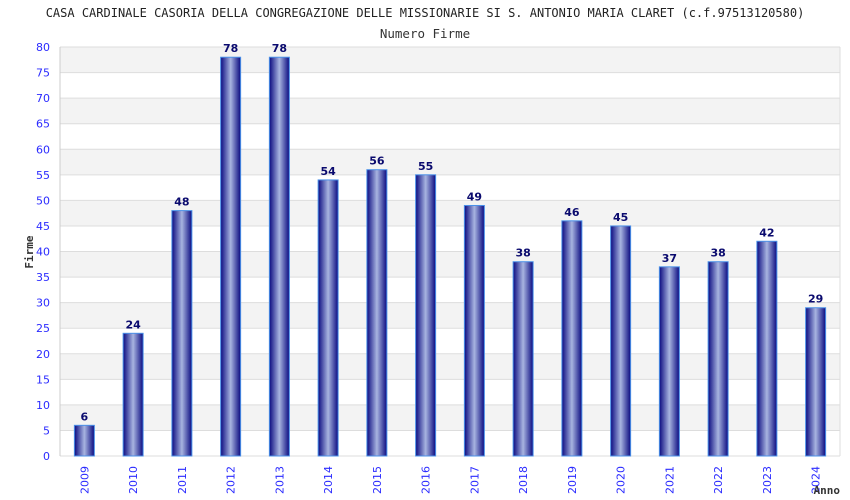 This screenshot has width=850, height=500. I want to click on bar-2016, so click(426, 315).